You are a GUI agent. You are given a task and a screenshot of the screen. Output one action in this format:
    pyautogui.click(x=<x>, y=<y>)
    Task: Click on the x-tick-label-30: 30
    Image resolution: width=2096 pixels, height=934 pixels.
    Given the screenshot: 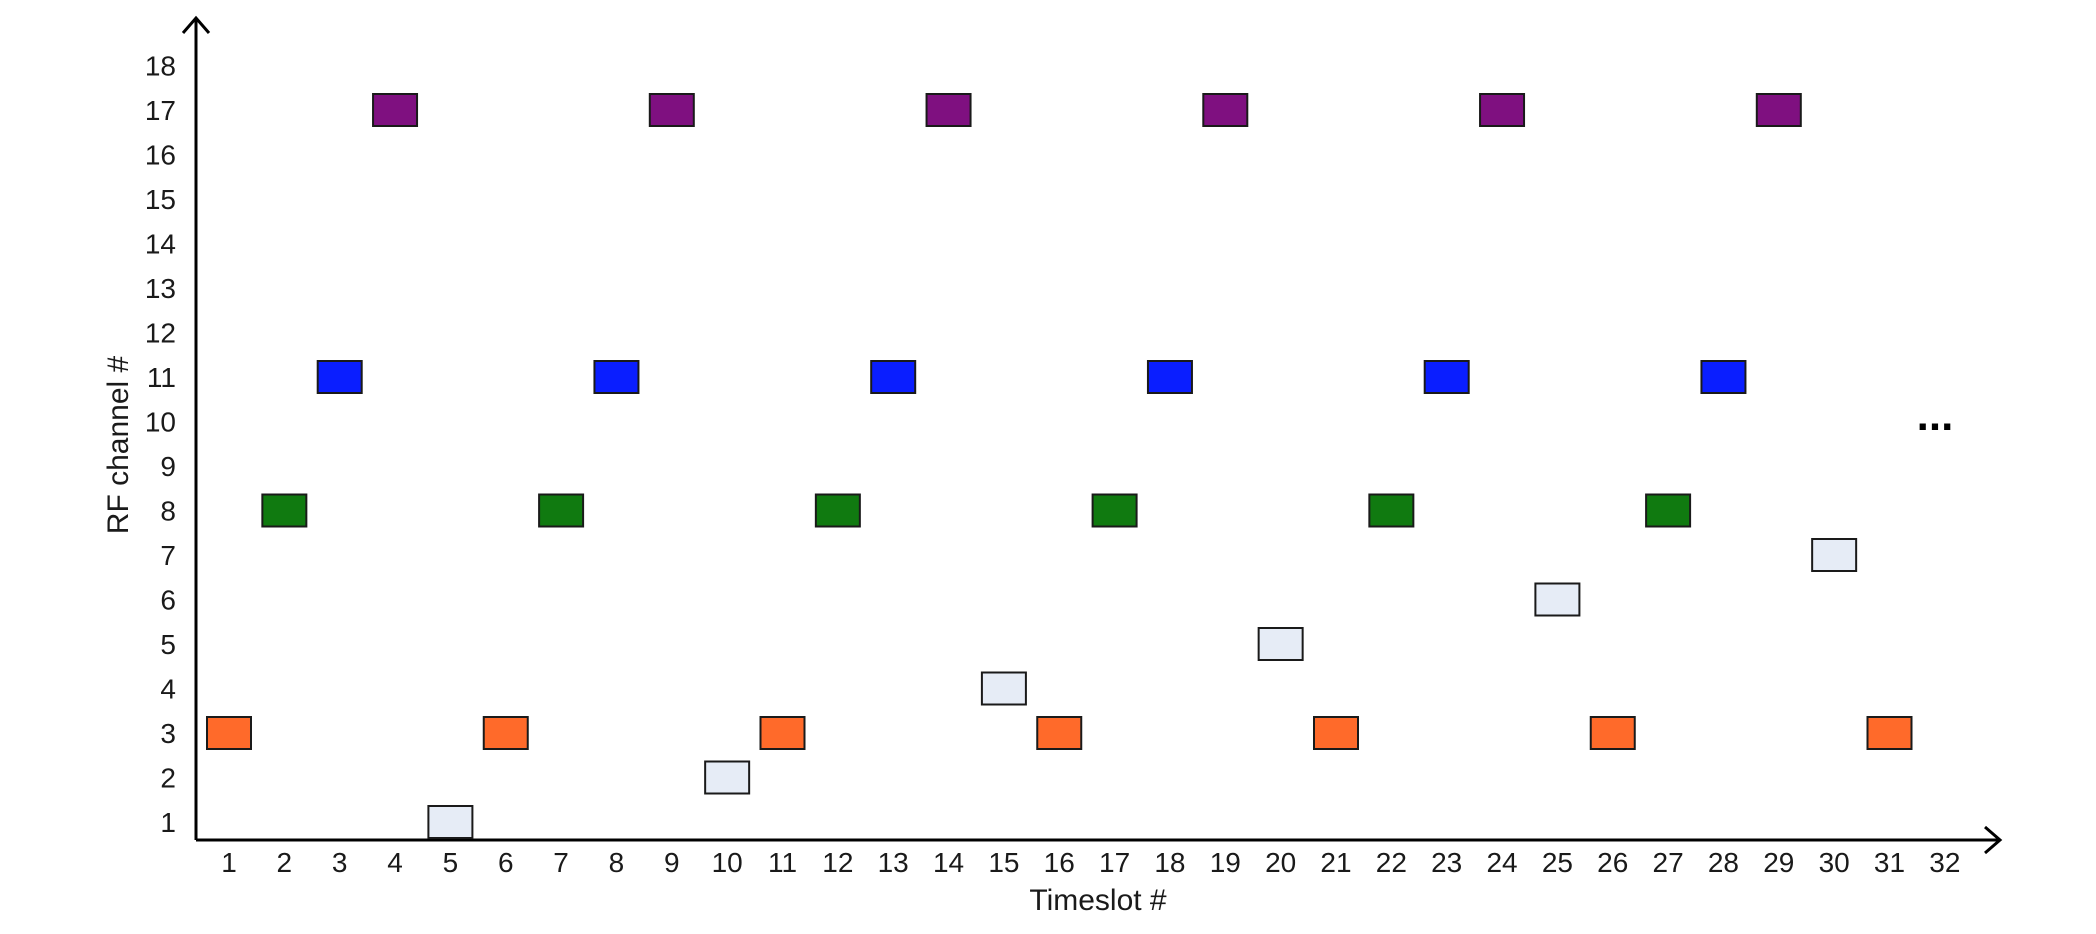 What is the action you would take?
    pyautogui.click(x=1834, y=862)
    